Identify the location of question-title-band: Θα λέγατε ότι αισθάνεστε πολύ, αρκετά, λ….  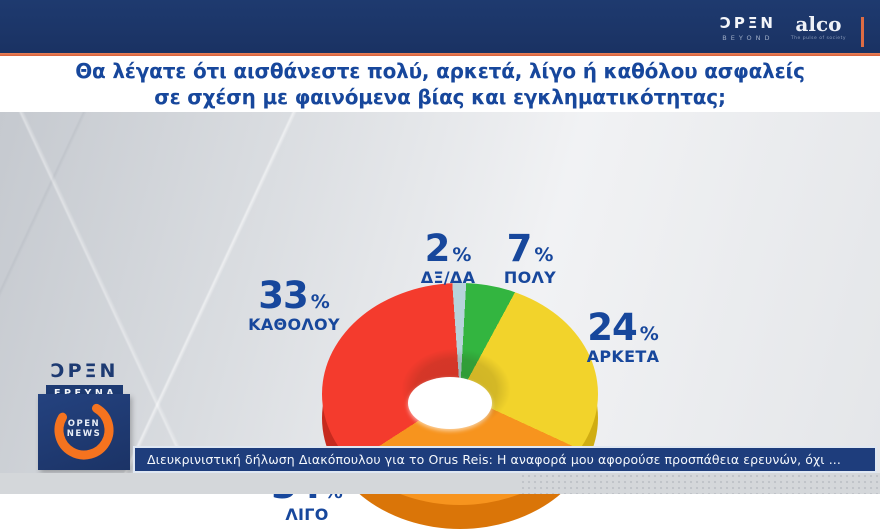
(440, 84).